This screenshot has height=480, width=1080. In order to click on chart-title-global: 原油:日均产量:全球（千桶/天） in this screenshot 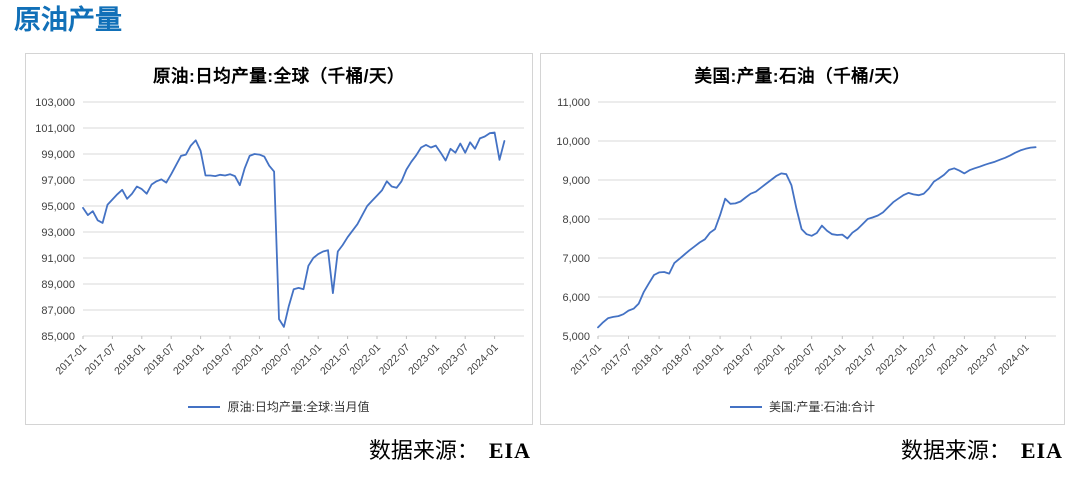, I will do `click(279, 76)`.